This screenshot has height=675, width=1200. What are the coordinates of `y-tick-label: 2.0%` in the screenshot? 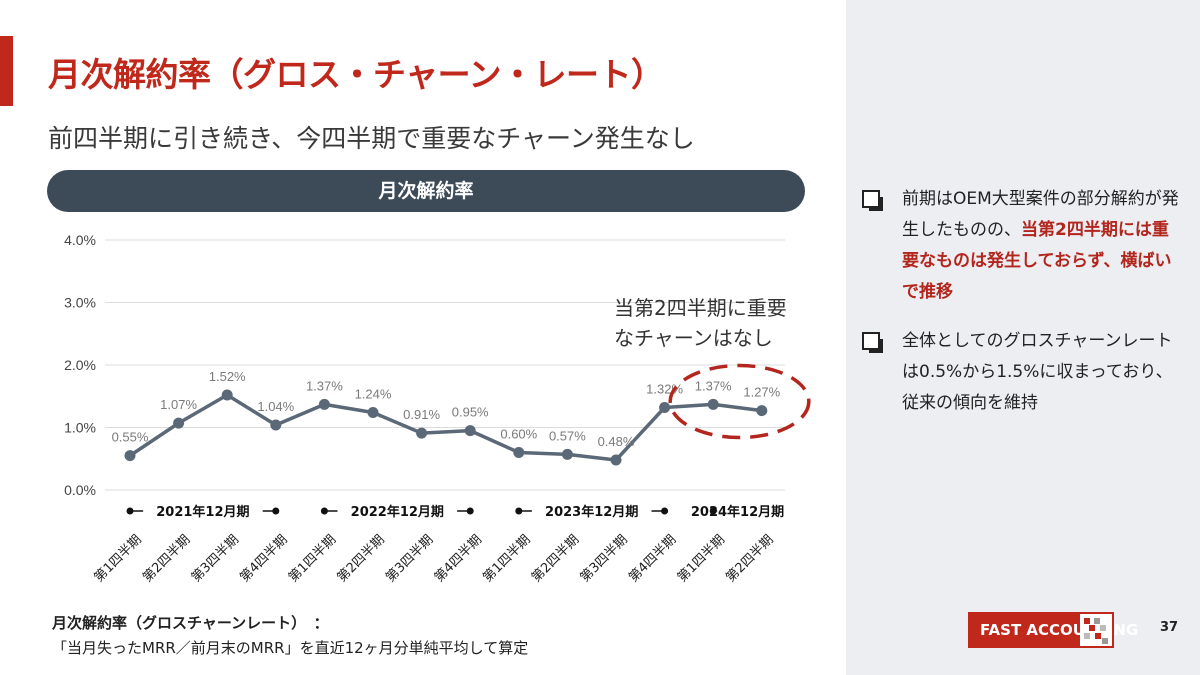 It's located at (80, 365).